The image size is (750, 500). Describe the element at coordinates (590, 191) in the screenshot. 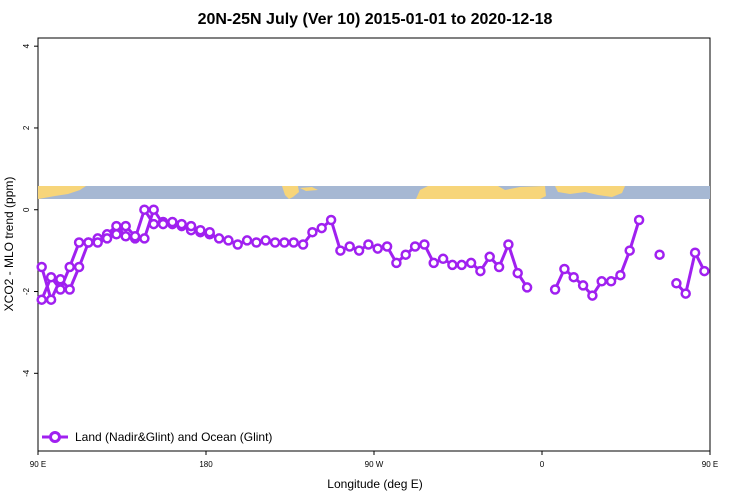

I see `land-asia` at that location.